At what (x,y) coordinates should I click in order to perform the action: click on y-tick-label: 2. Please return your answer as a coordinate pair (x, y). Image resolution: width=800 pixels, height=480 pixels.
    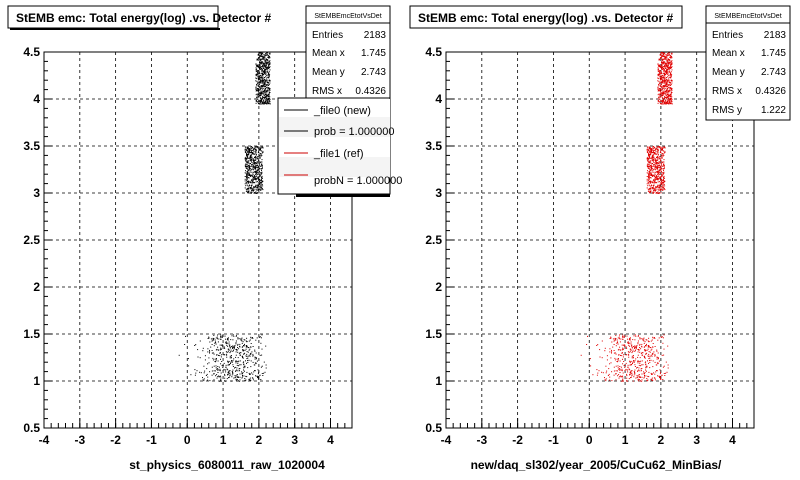
    Looking at the image, I should click on (36, 287).